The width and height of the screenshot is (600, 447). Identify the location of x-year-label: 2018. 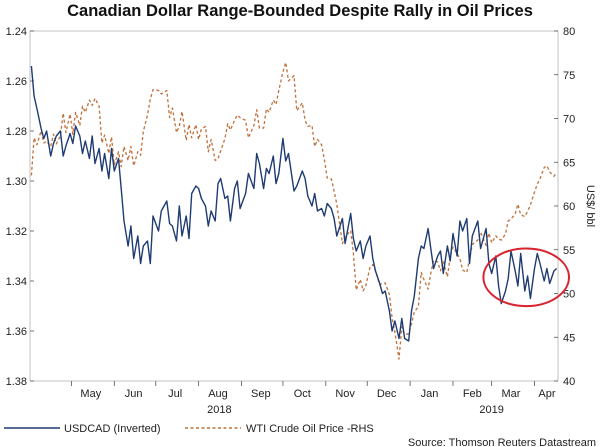
(219, 410).